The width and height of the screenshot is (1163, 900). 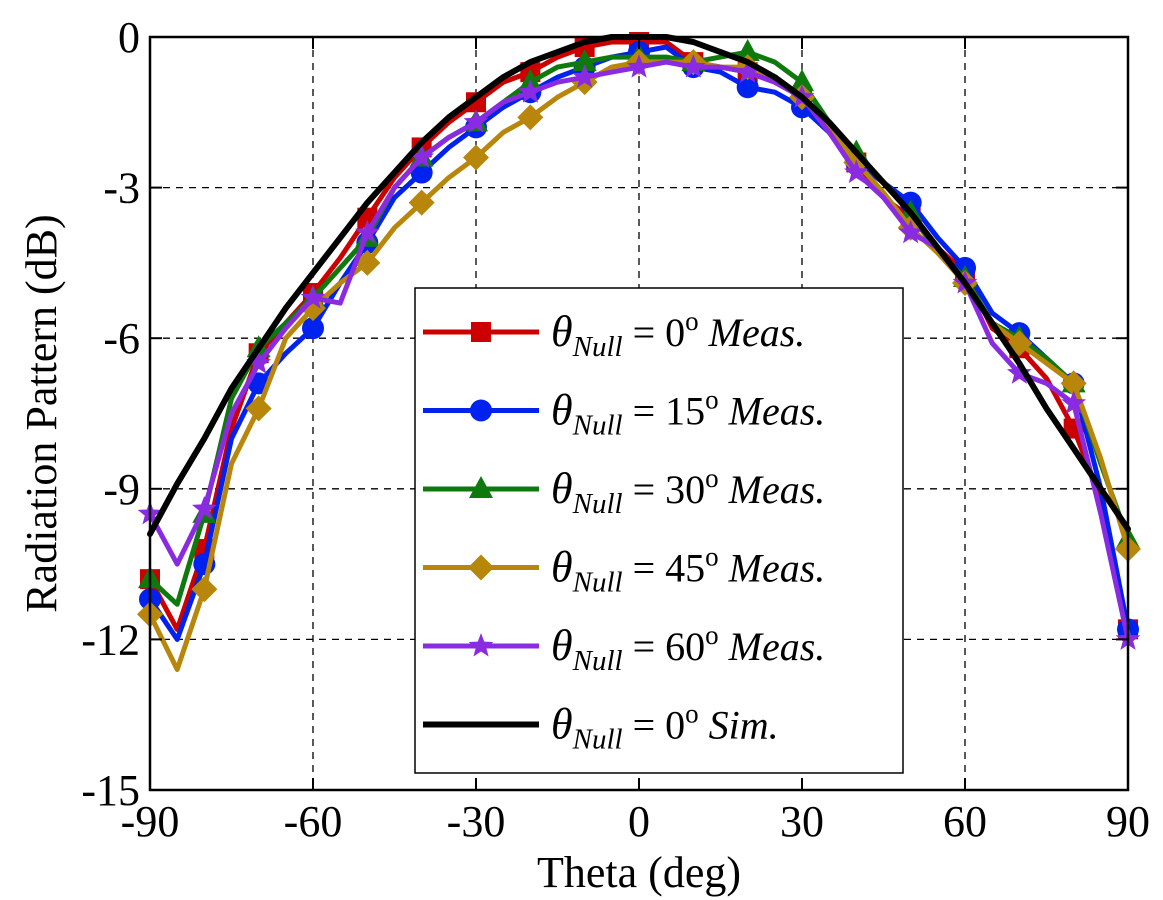 What do you see at coordinates (110, 790) in the screenshot?
I see `y-tick-label: -15` at bounding box center [110, 790].